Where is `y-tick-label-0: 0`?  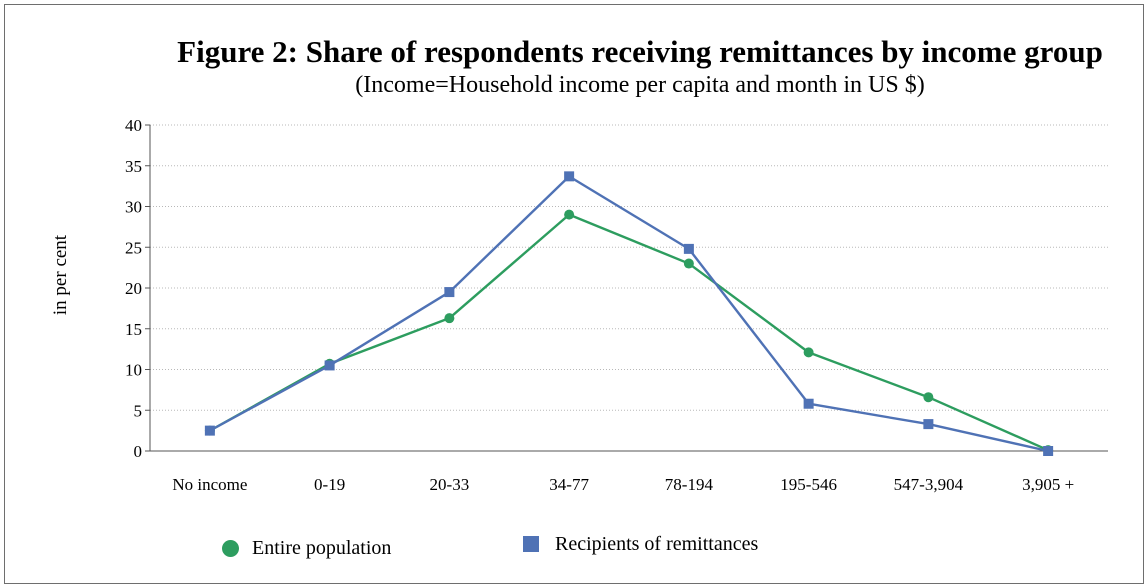
y-tick-label-0: 0 is located at coordinates (138, 451).